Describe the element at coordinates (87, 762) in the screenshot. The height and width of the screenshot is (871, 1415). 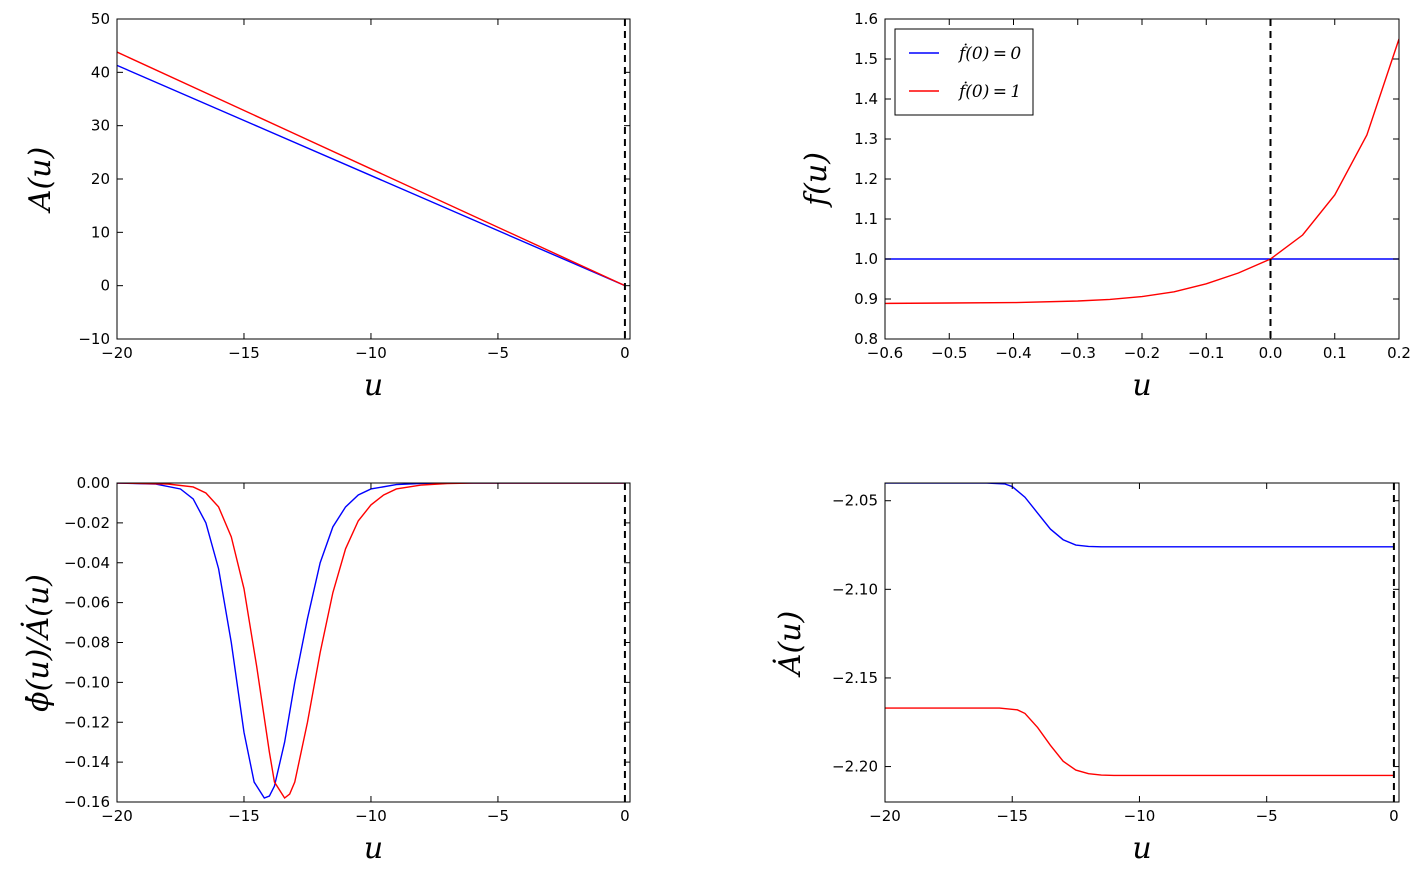
I see `y-tick-label: −0.14` at that location.